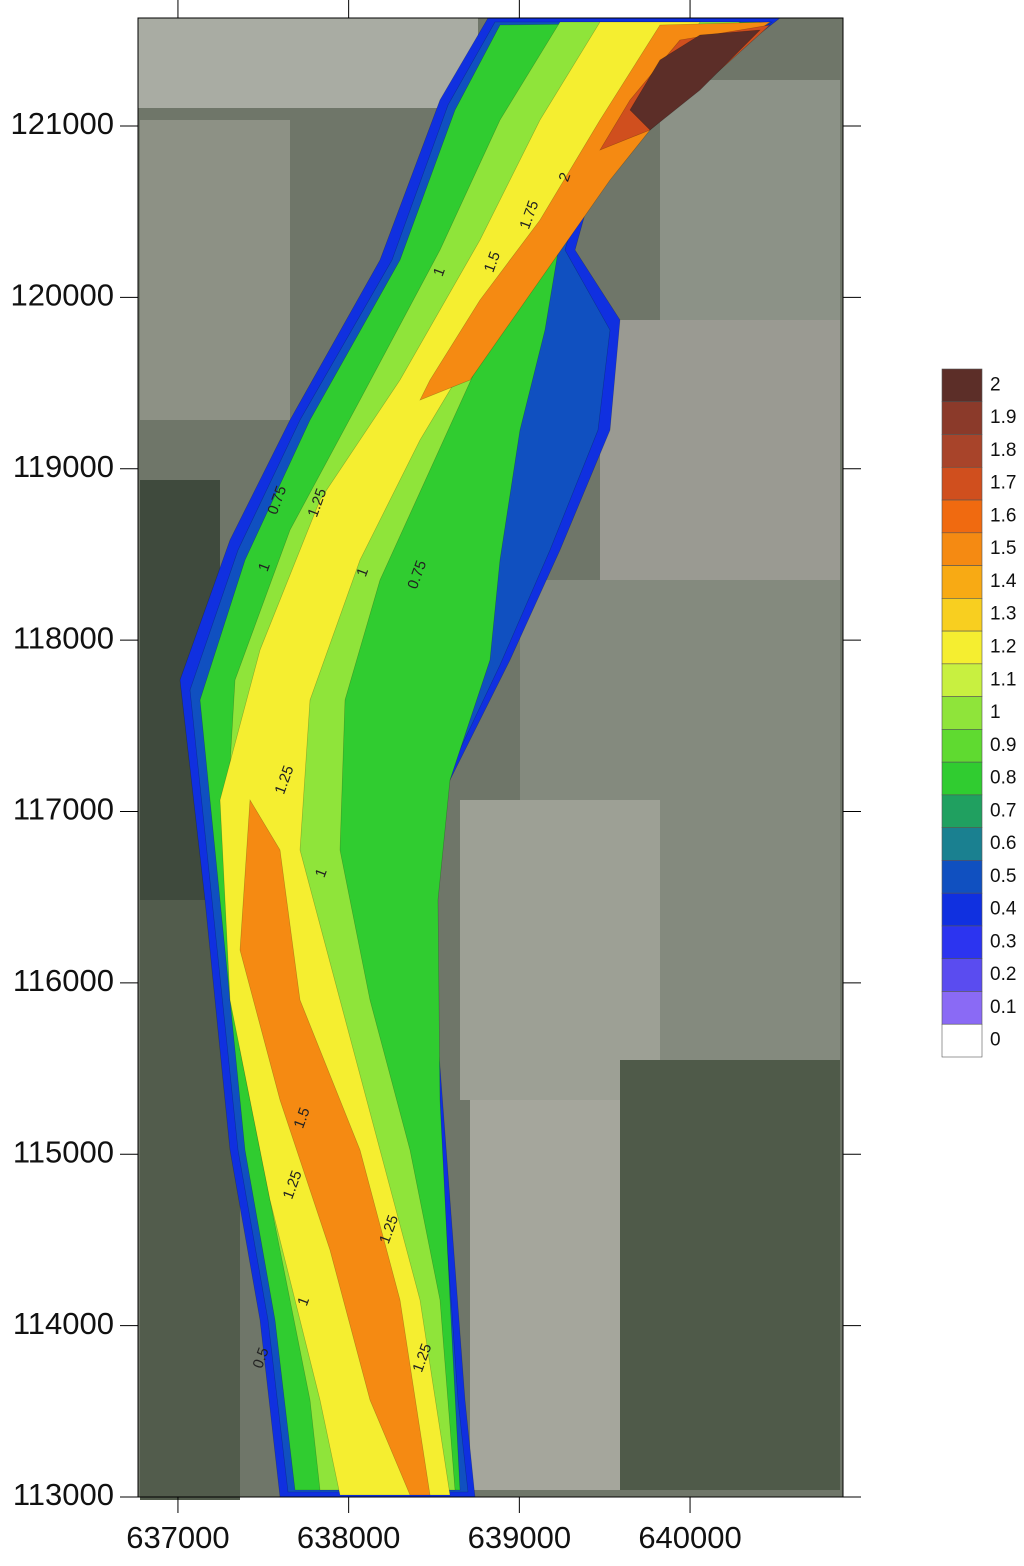  What do you see at coordinates (63, 1323) in the screenshot?
I see `y-tick-label: 114000` at bounding box center [63, 1323].